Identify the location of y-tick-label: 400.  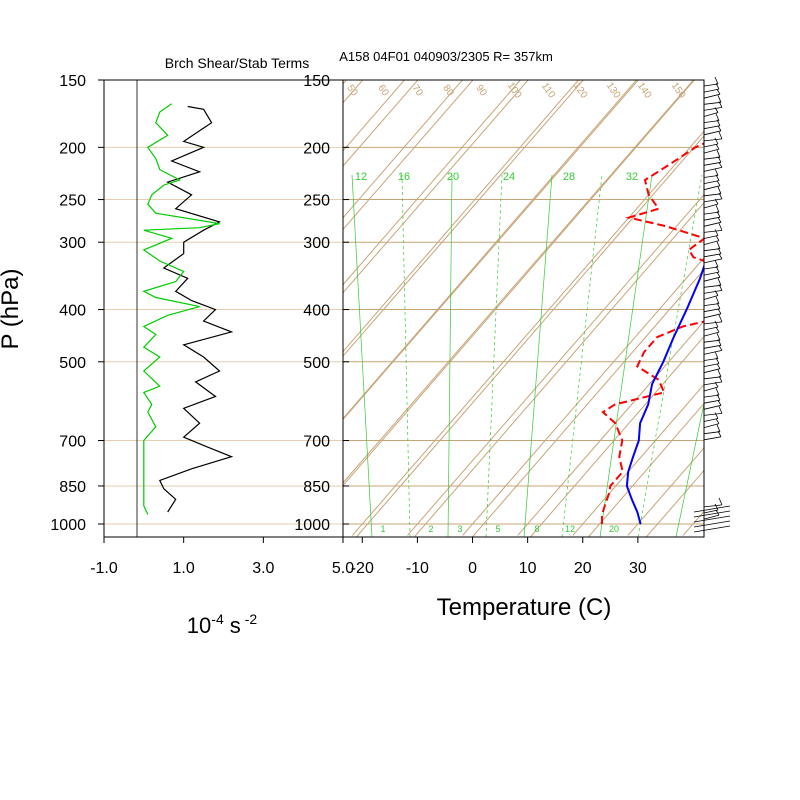
(72, 311).